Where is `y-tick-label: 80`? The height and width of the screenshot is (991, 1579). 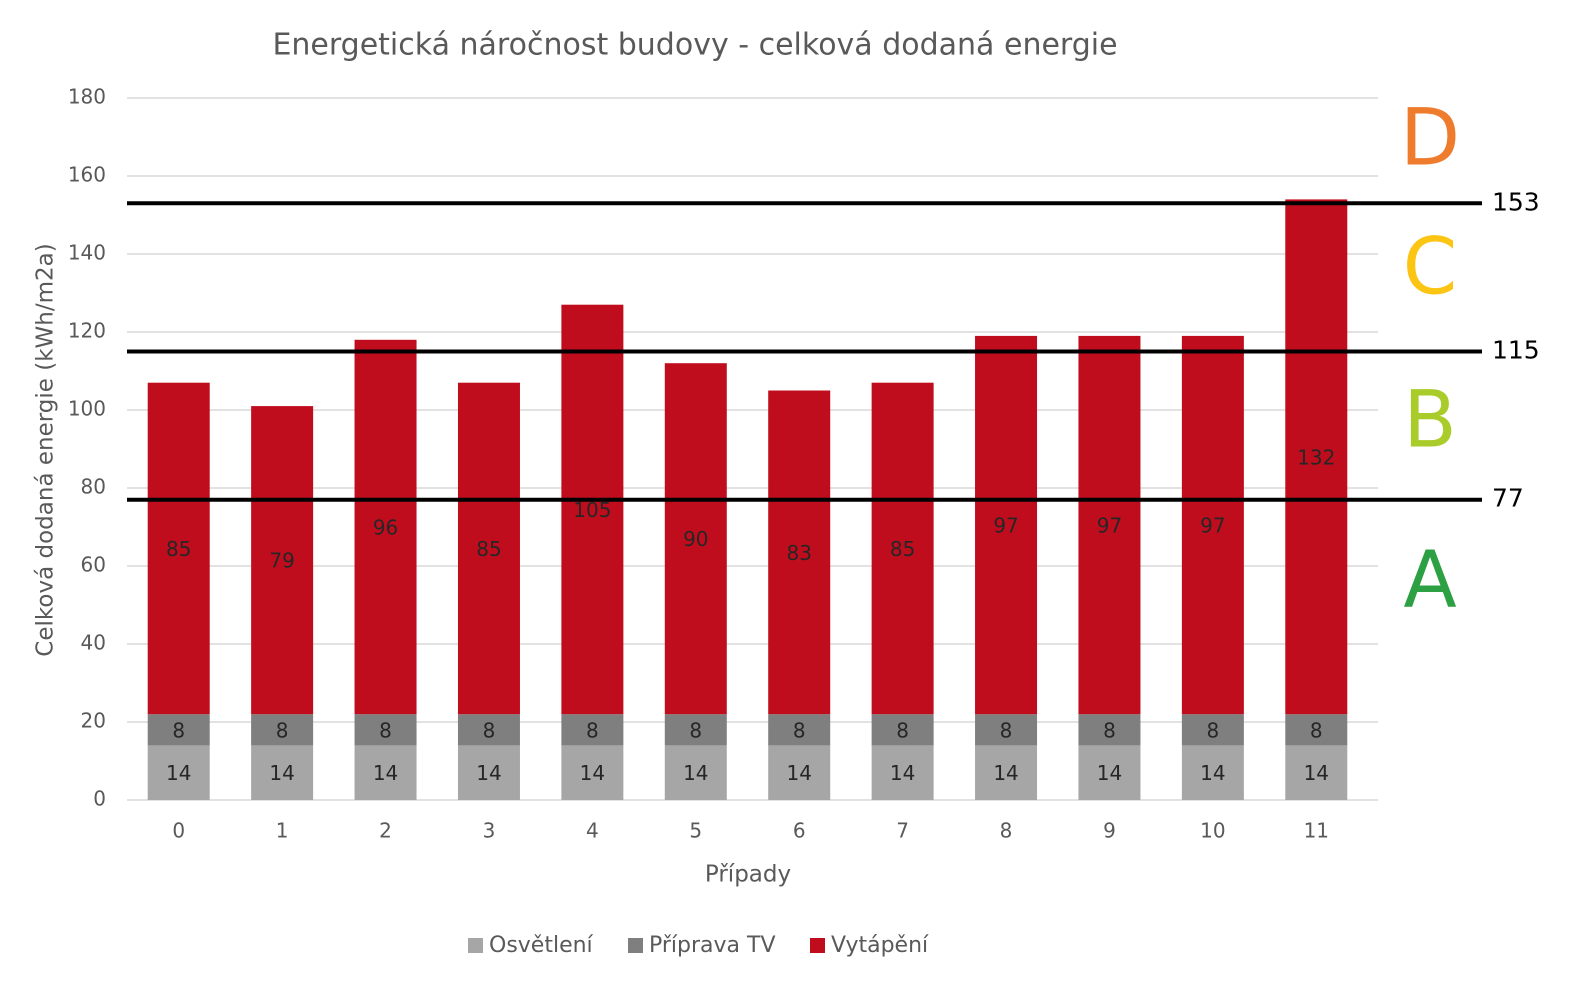
y-tick-label: 80 is located at coordinates (93, 487).